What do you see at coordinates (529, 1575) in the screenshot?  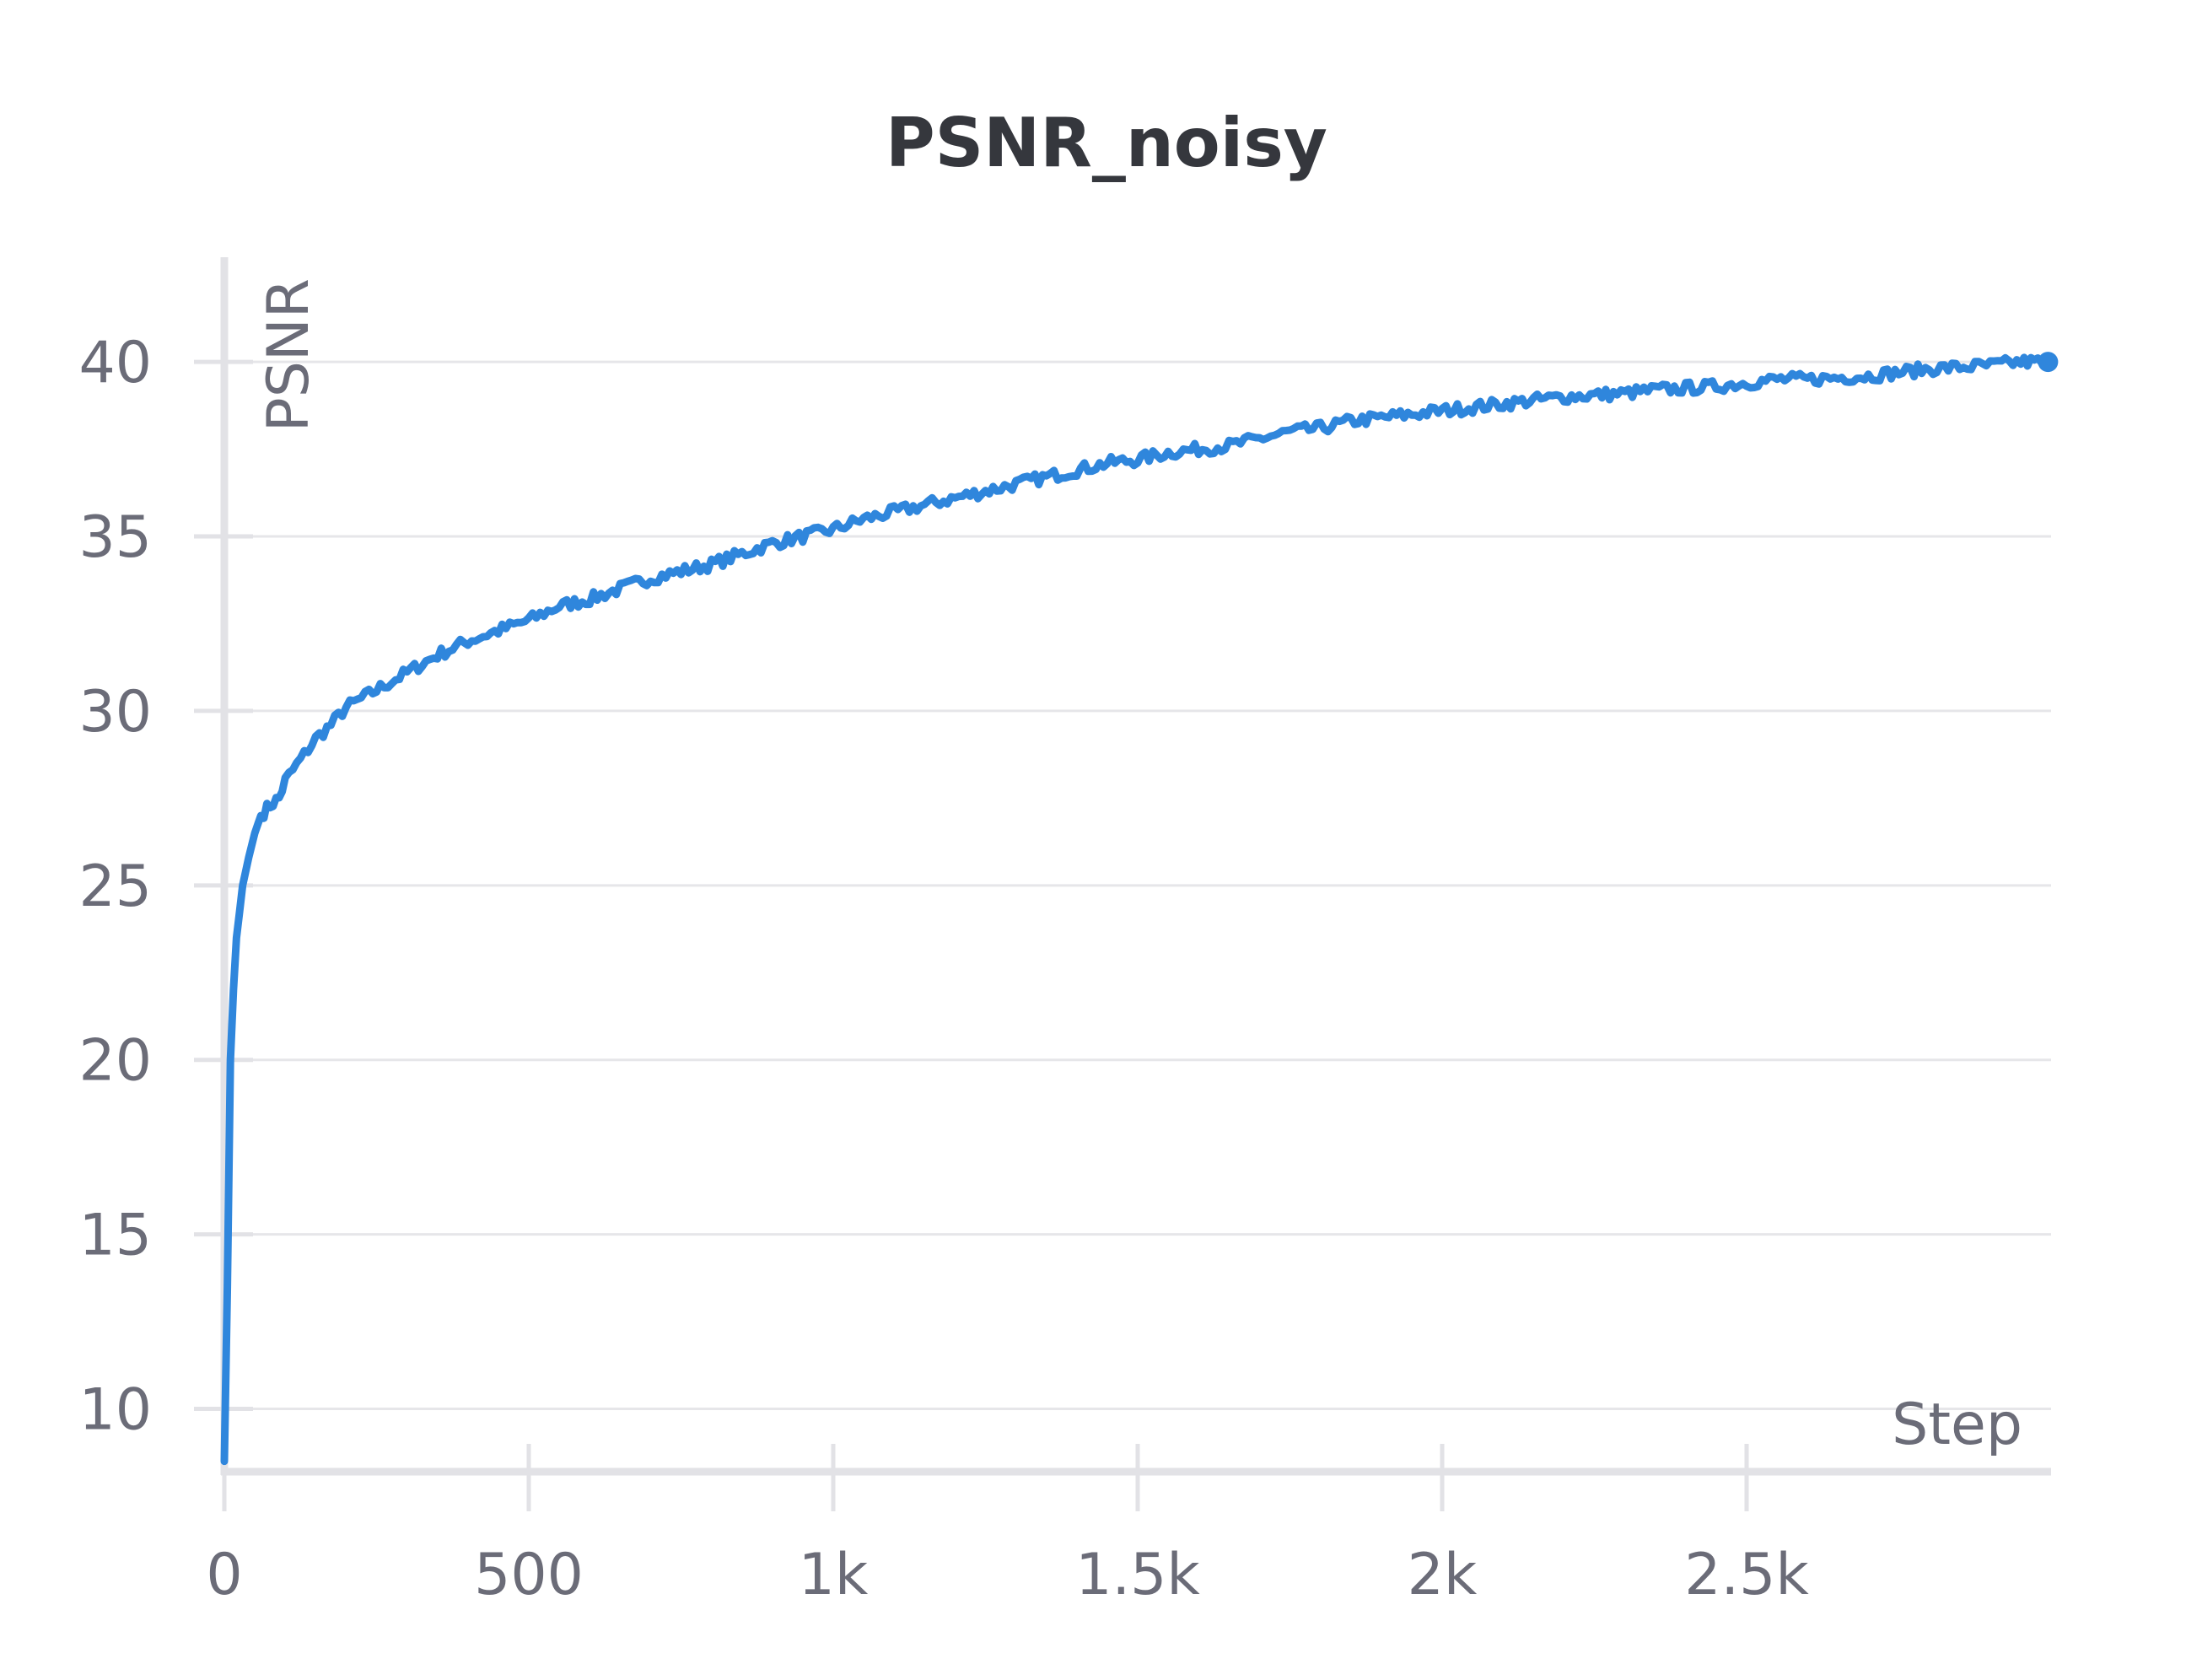 I see `x-tick-label: 500` at bounding box center [529, 1575].